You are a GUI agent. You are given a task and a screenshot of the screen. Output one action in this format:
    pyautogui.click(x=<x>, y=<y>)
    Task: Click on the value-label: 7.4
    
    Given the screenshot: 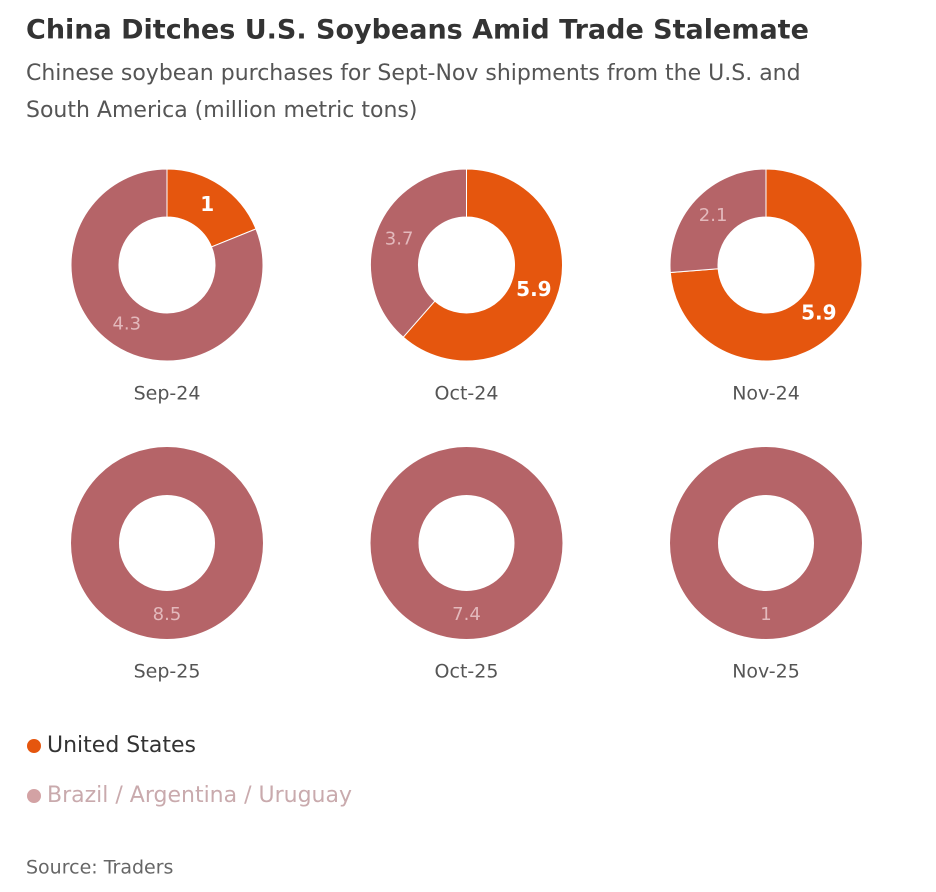 What is the action you would take?
    pyautogui.click(x=466, y=614)
    